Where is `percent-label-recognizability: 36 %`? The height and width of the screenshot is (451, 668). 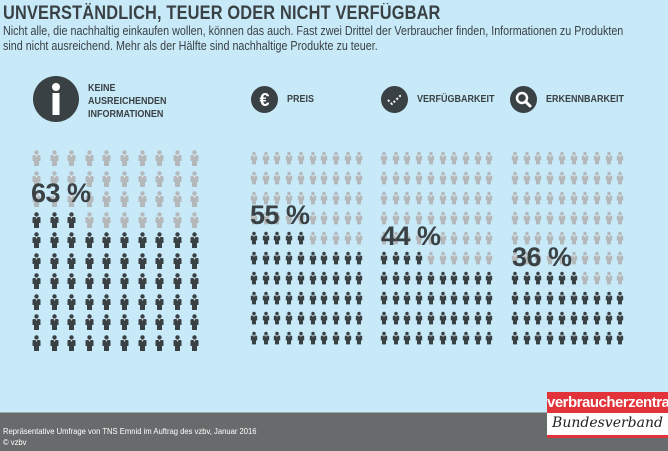 percent-label-recognizability: 36 % is located at coordinates (542, 257).